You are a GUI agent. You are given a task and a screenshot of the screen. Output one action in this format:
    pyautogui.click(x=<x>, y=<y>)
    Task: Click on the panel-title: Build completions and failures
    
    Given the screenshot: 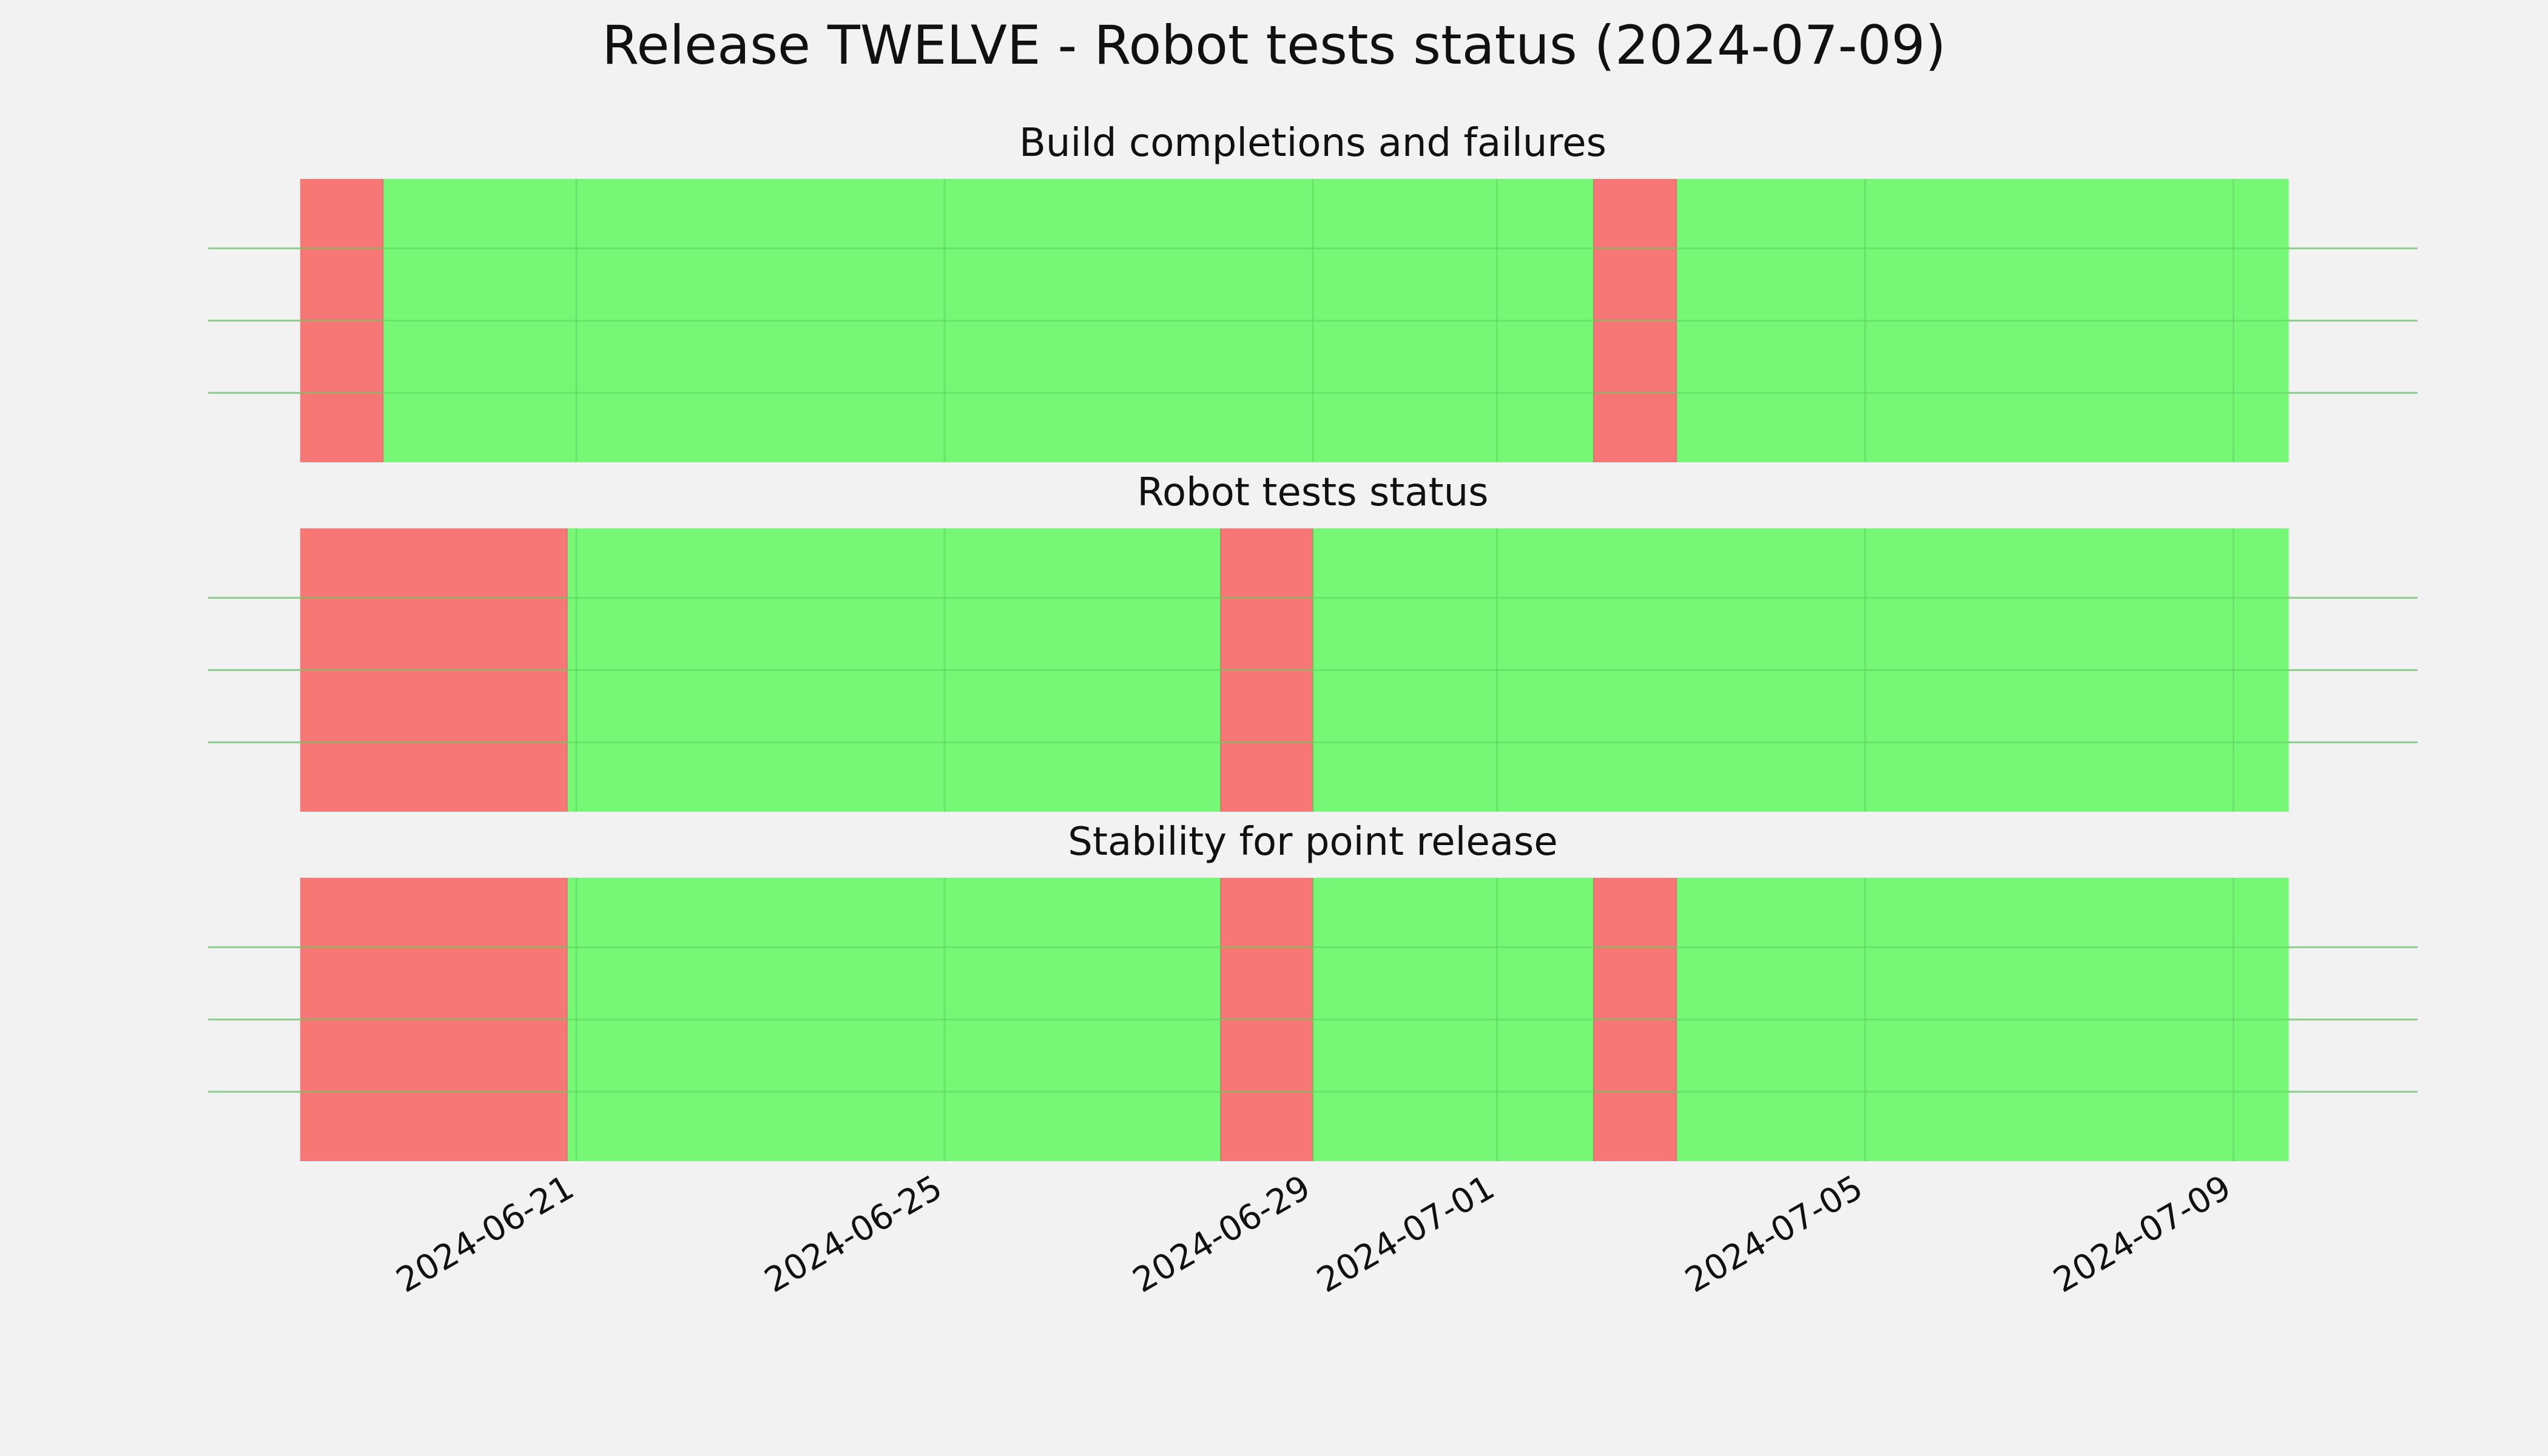 What is the action you would take?
    pyautogui.click(x=1312, y=143)
    